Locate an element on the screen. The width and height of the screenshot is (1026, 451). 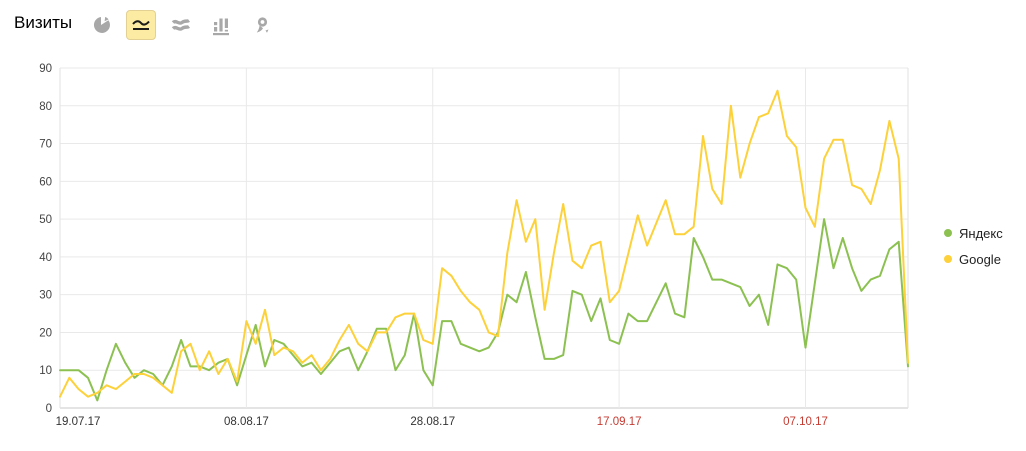
y-tick-label: 0 is located at coordinates (49, 409).